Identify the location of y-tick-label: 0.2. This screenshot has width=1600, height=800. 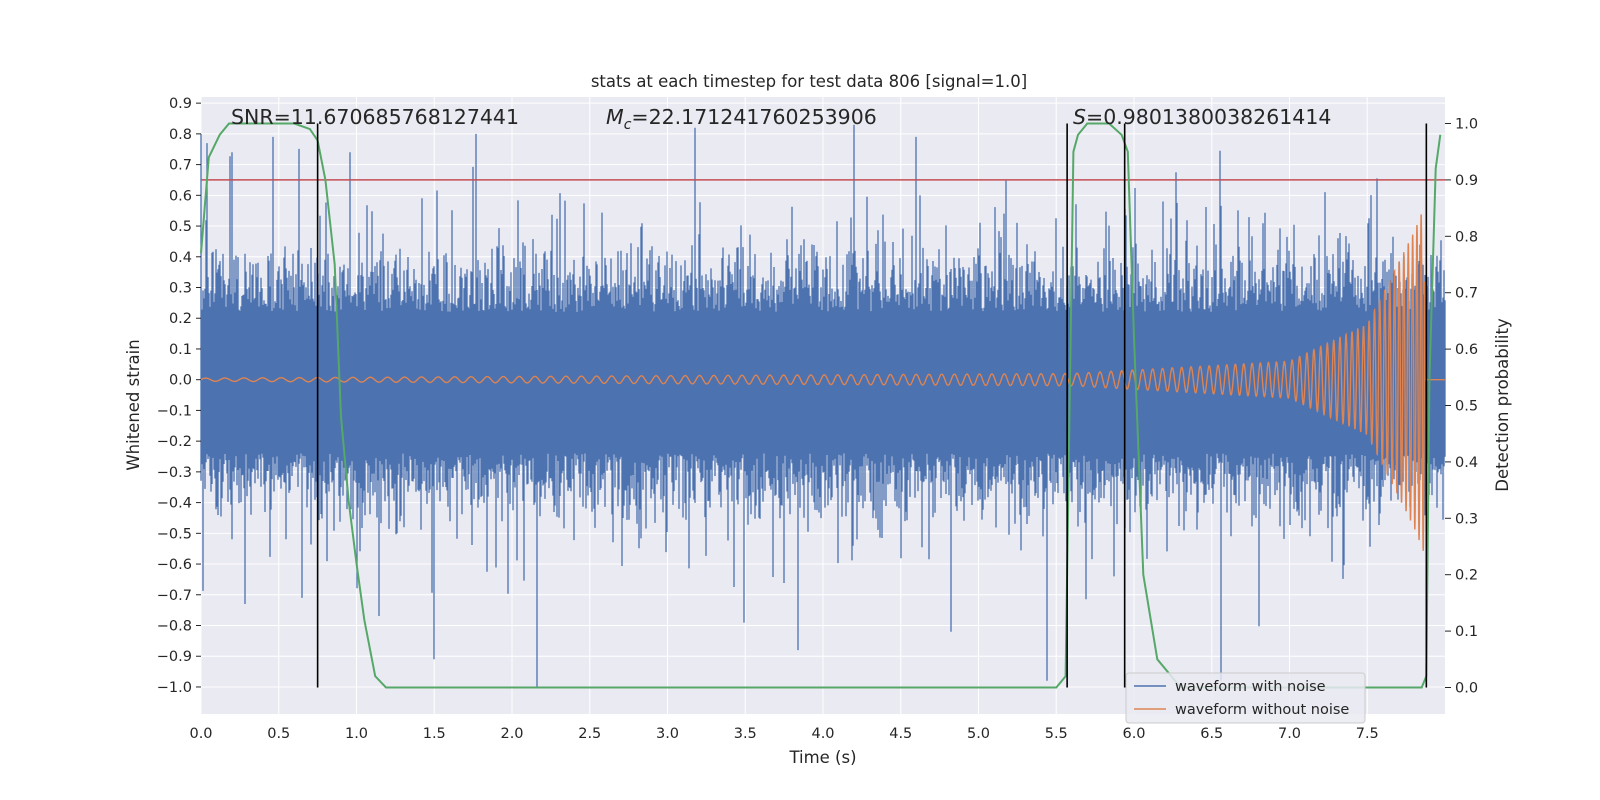
(180, 319).